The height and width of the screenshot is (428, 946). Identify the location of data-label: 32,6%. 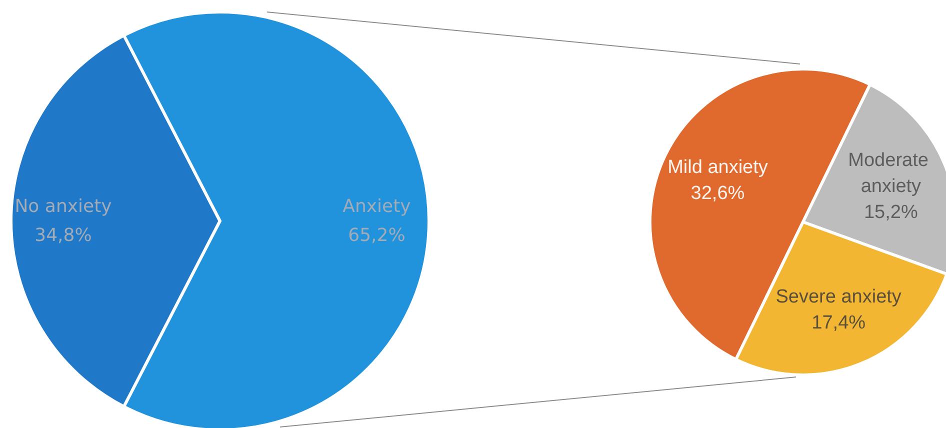
(717, 193).